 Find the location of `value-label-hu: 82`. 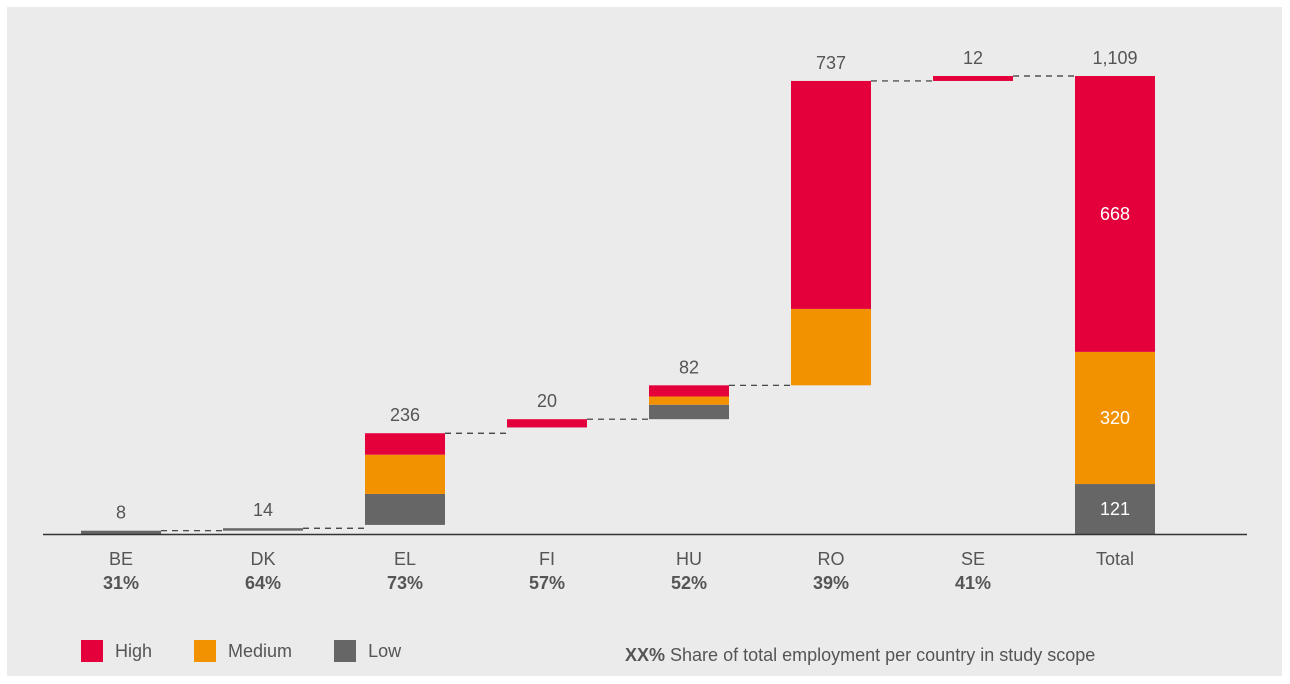

value-label-hu: 82 is located at coordinates (689, 367).